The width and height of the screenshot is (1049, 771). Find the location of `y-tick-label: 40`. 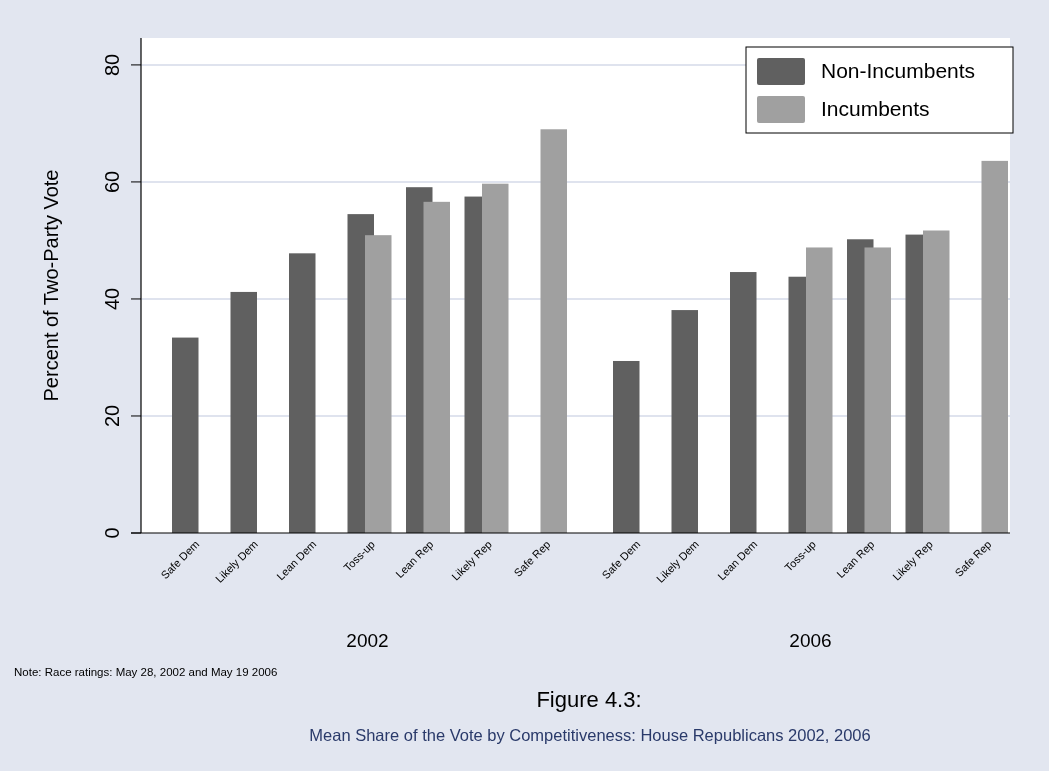

y-tick-label: 40 is located at coordinates (112, 299).